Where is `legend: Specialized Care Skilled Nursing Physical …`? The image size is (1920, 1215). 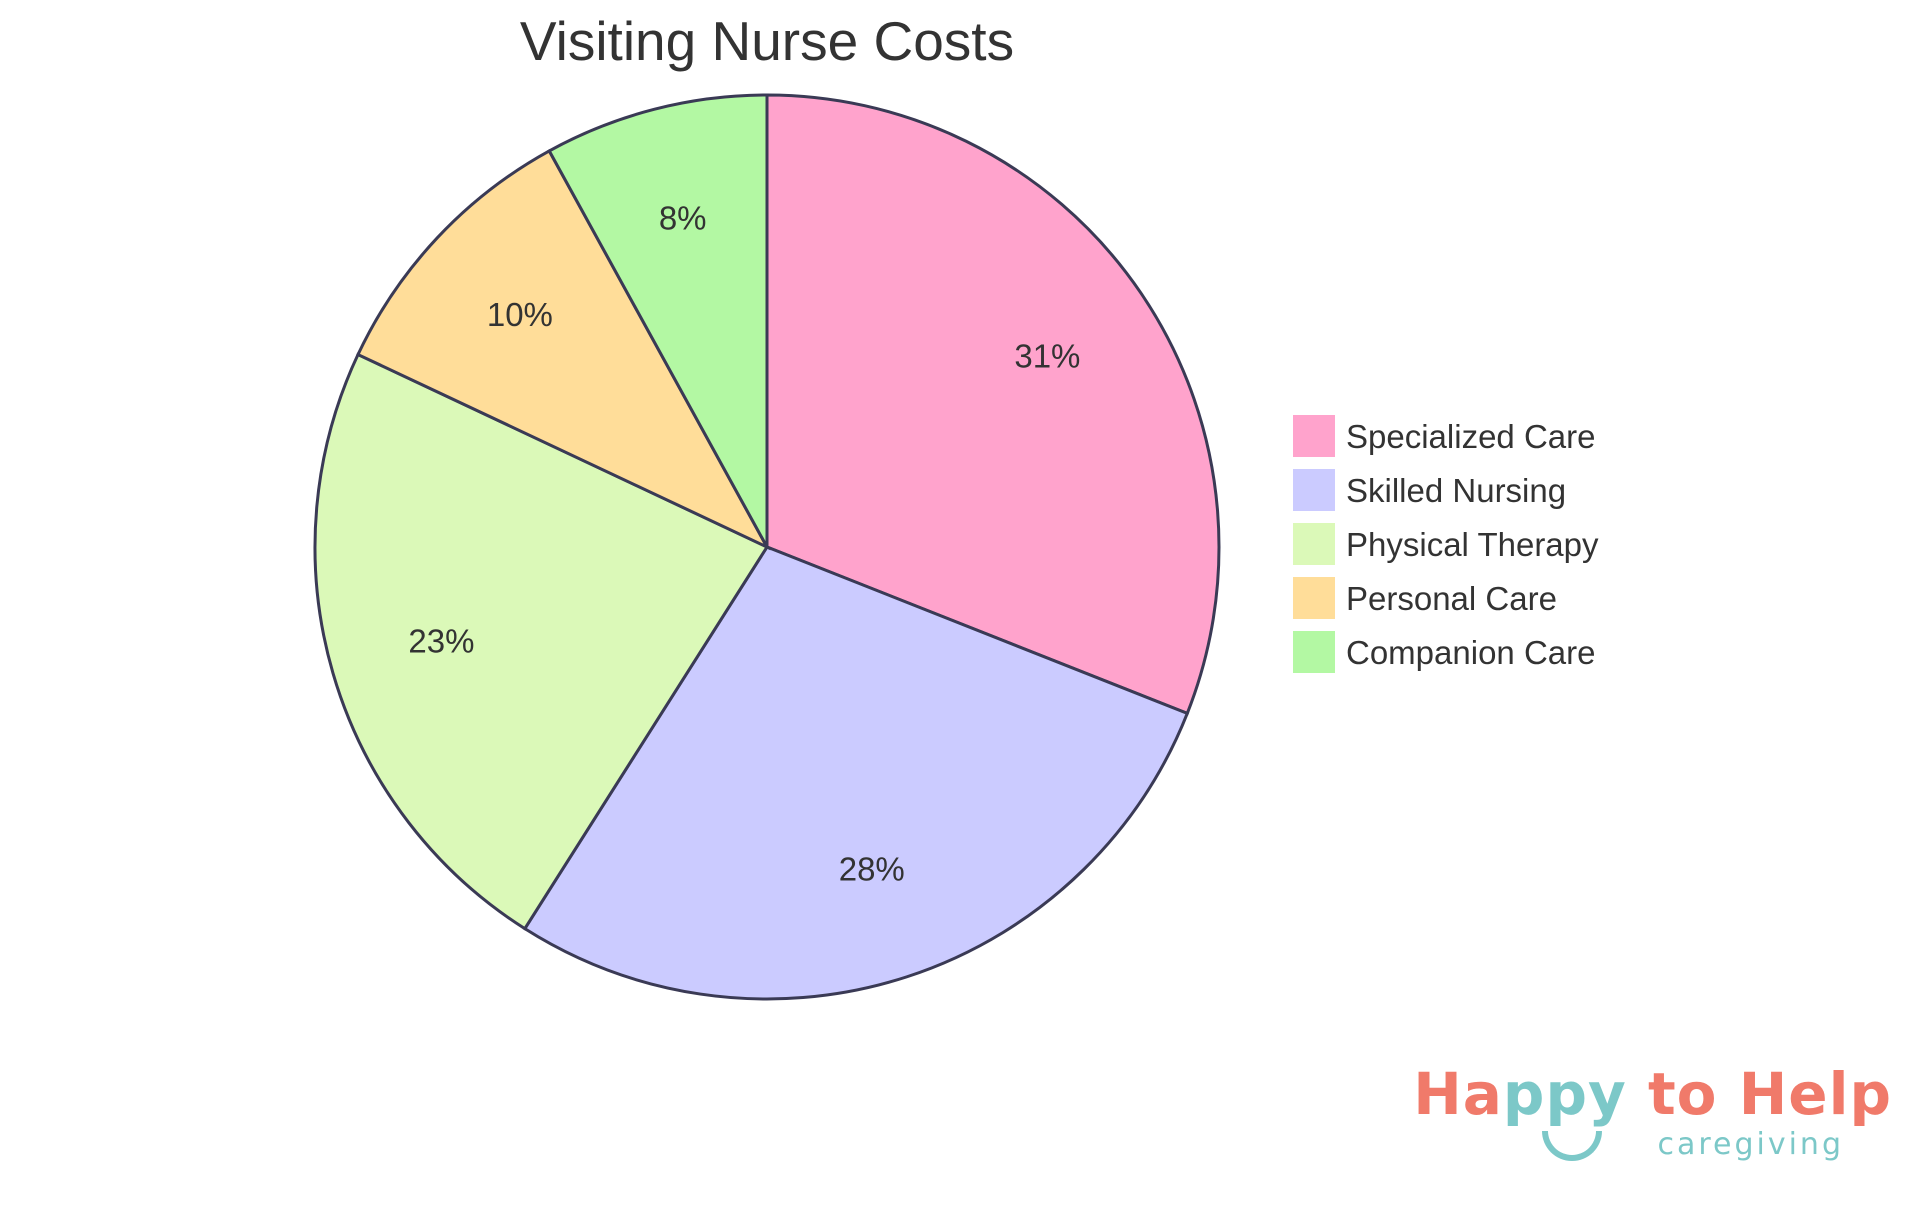 legend: Specialized Care Skilled Nursing Physical … is located at coordinates (1445, 544).